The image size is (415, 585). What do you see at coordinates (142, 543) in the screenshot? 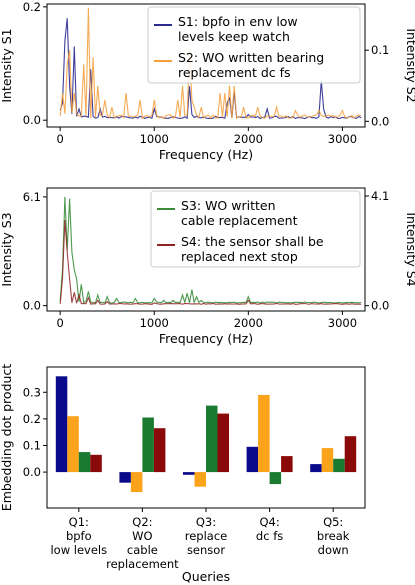
I see `x-tick-label: Q2: WO cable replacement` at bounding box center [142, 543].